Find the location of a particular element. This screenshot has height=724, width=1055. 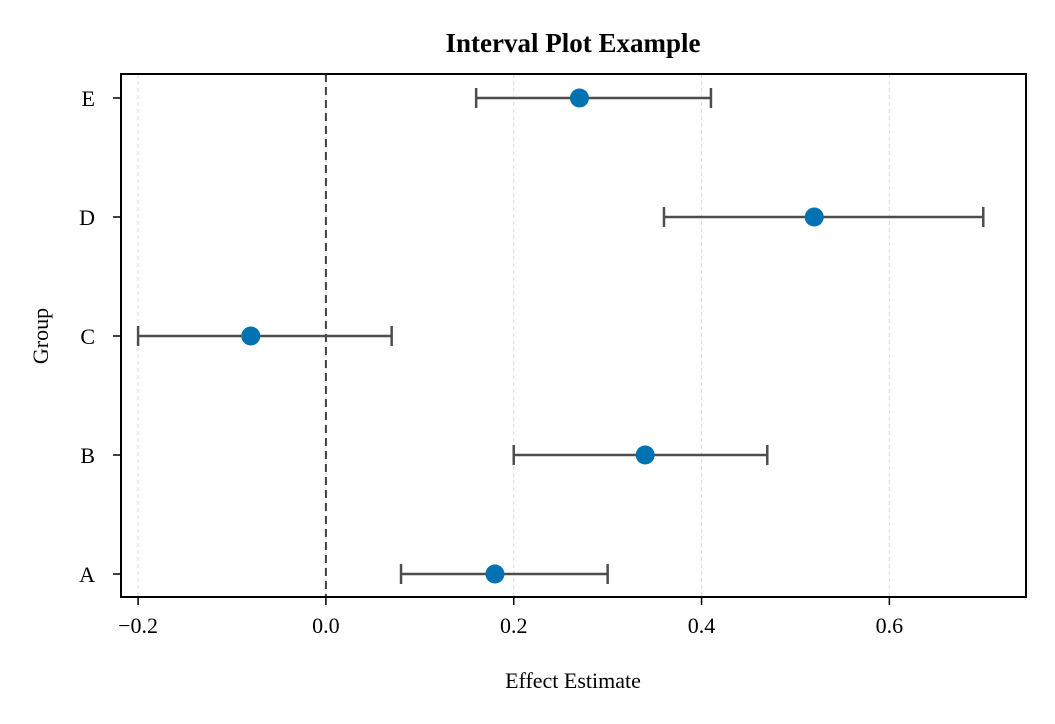

chart-title: Interval Plot Example is located at coordinates (573, 43).